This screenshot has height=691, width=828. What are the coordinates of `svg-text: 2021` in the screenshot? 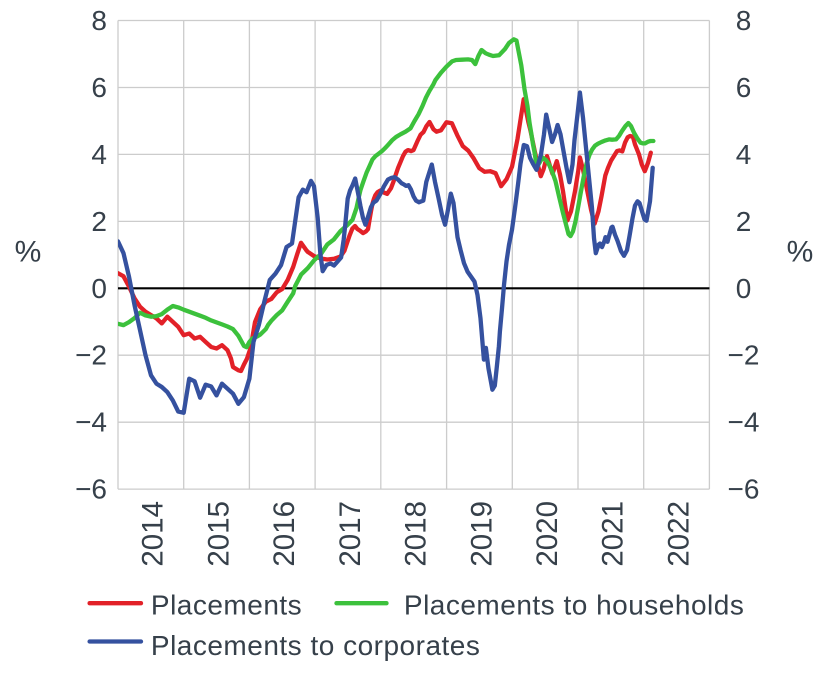 It's located at (613, 534).